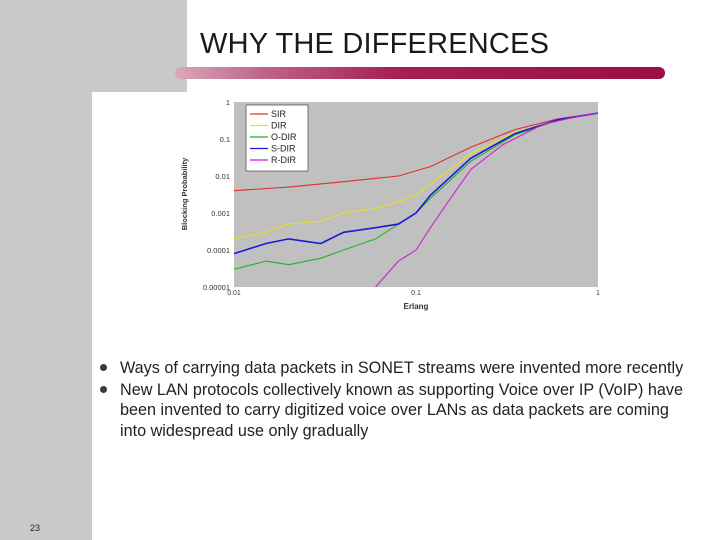  Describe the element at coordinates (216, 287) in the screenshot. I see `y-tick-label: 0.00001` at that location.